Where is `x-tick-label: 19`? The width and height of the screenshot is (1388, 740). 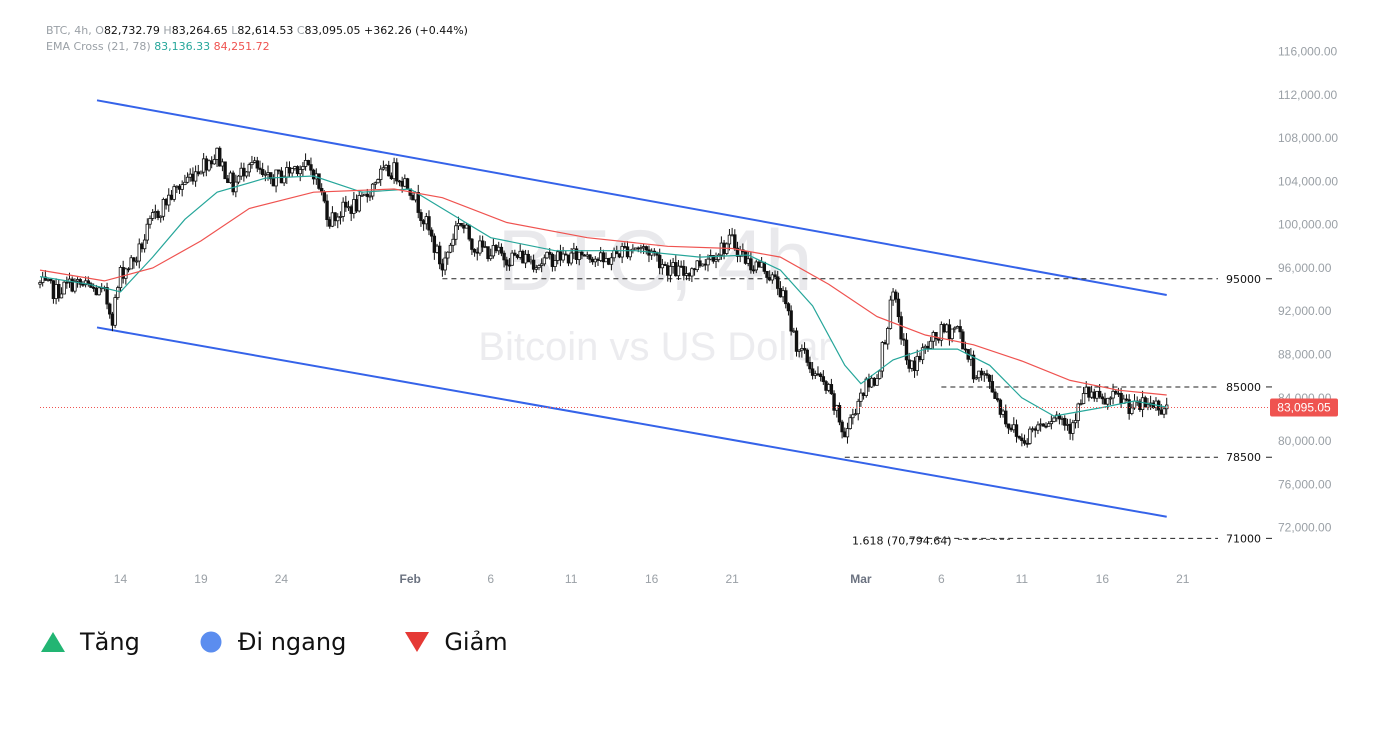 x-tick-label: 19 is located at coordinates (201, 579).